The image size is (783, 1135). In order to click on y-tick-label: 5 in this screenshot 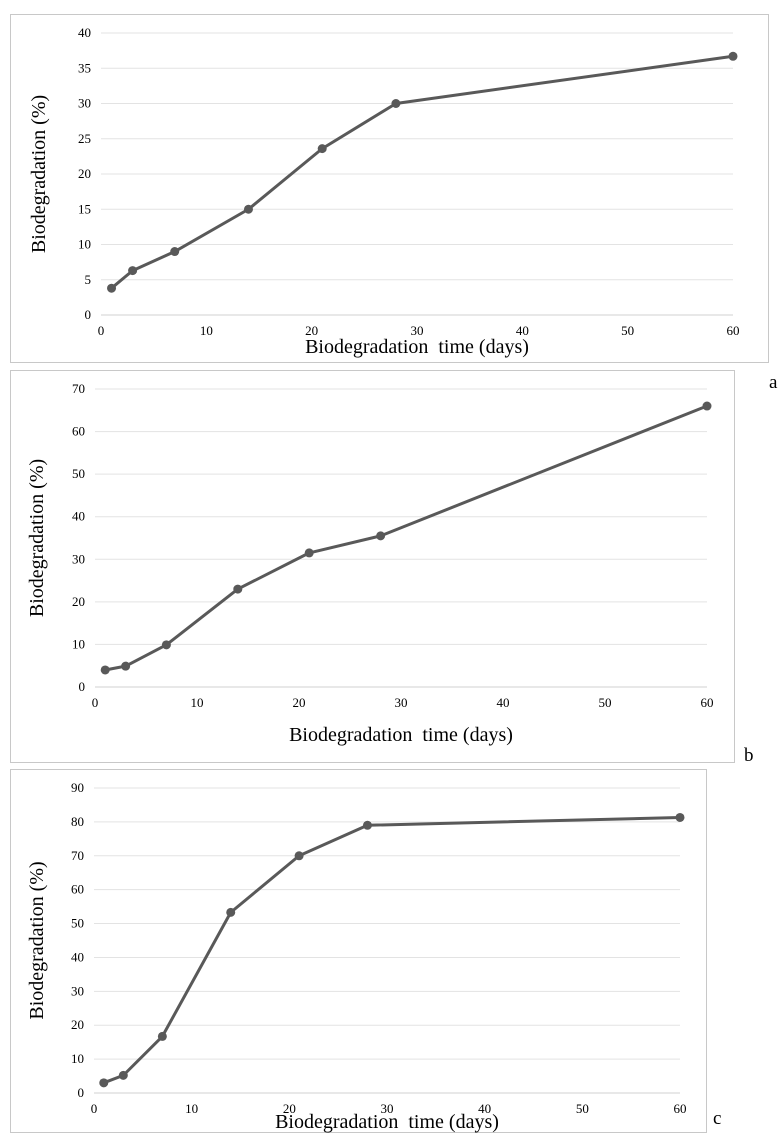, I will do `click(88, 279)`.